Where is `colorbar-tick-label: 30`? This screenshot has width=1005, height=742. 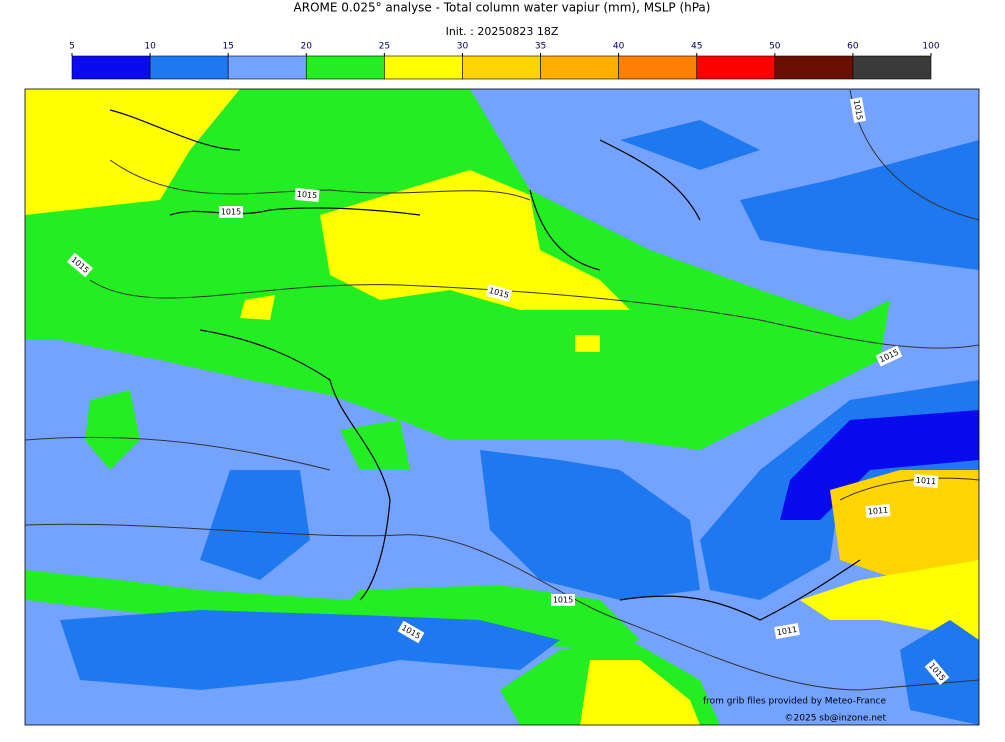
colorbar-tick-label: 30 is located at coordinates (463, 47).